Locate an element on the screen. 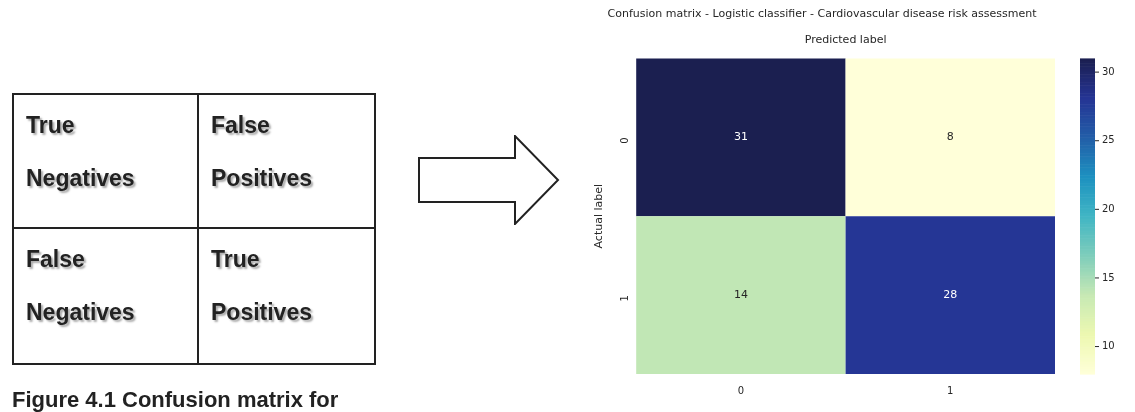  text: False Positives is located at coordinates (286, 162).